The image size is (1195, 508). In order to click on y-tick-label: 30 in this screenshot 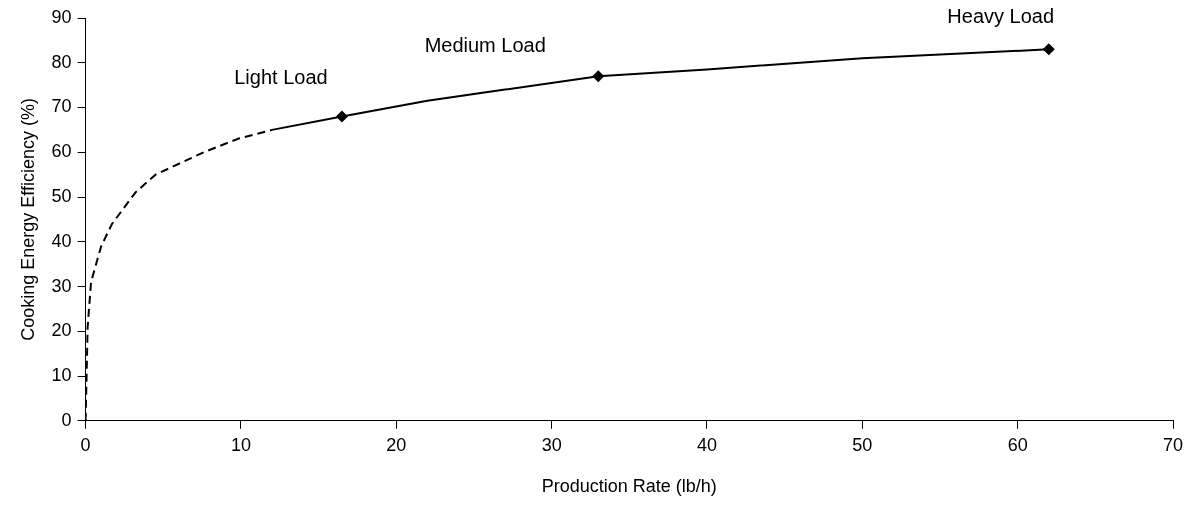, I will do `click(61, 285)`.